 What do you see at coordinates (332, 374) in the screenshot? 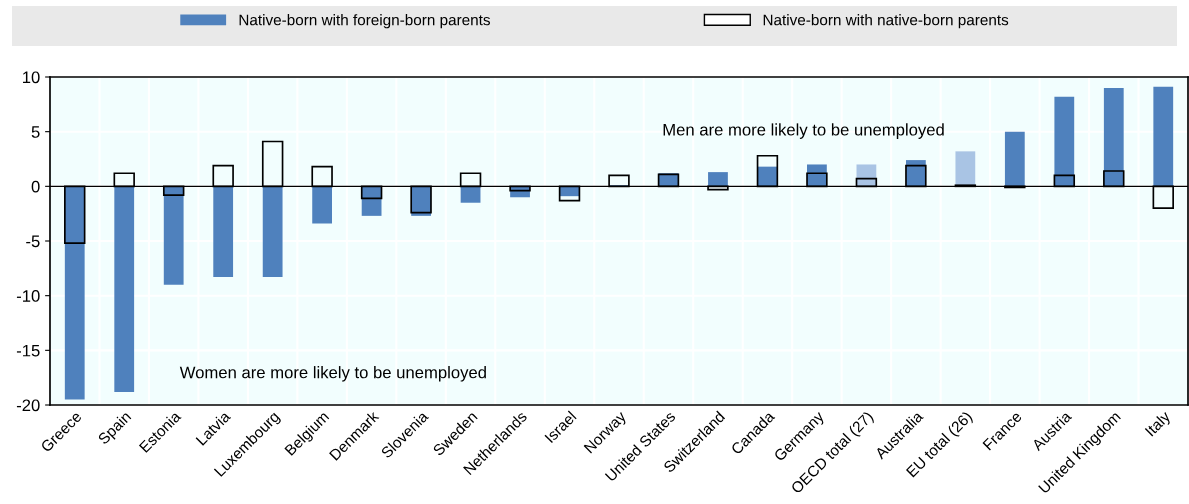
I see `annotation: Women are more likely to be unemployed` at bounding box center [332, 374].